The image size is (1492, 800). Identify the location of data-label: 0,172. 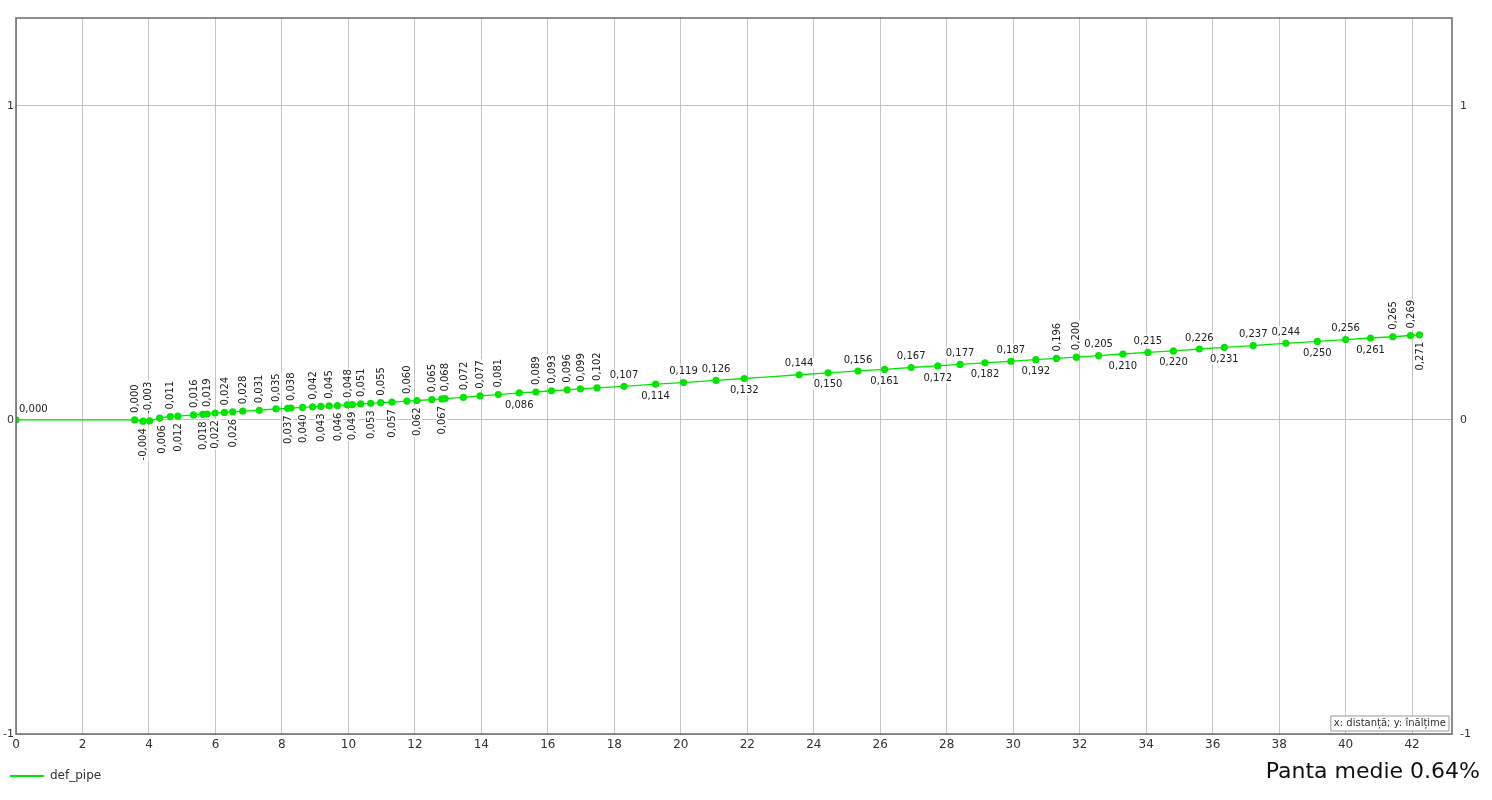
(938, 377).